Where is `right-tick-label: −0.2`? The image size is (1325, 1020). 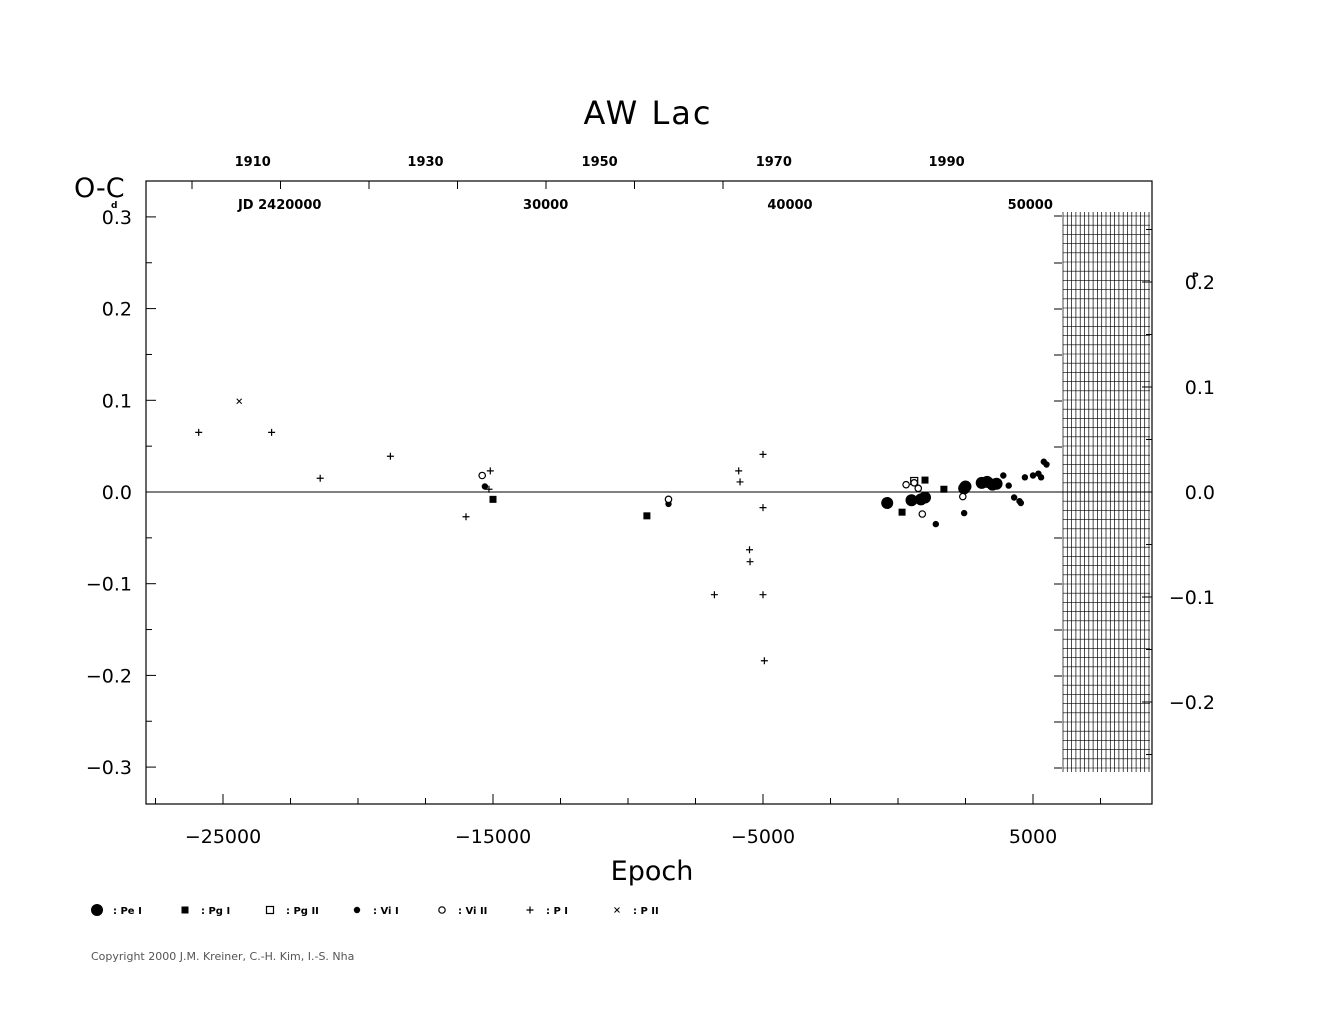
right-tick-label: −0.2 is located at coordinates (1192, 703).